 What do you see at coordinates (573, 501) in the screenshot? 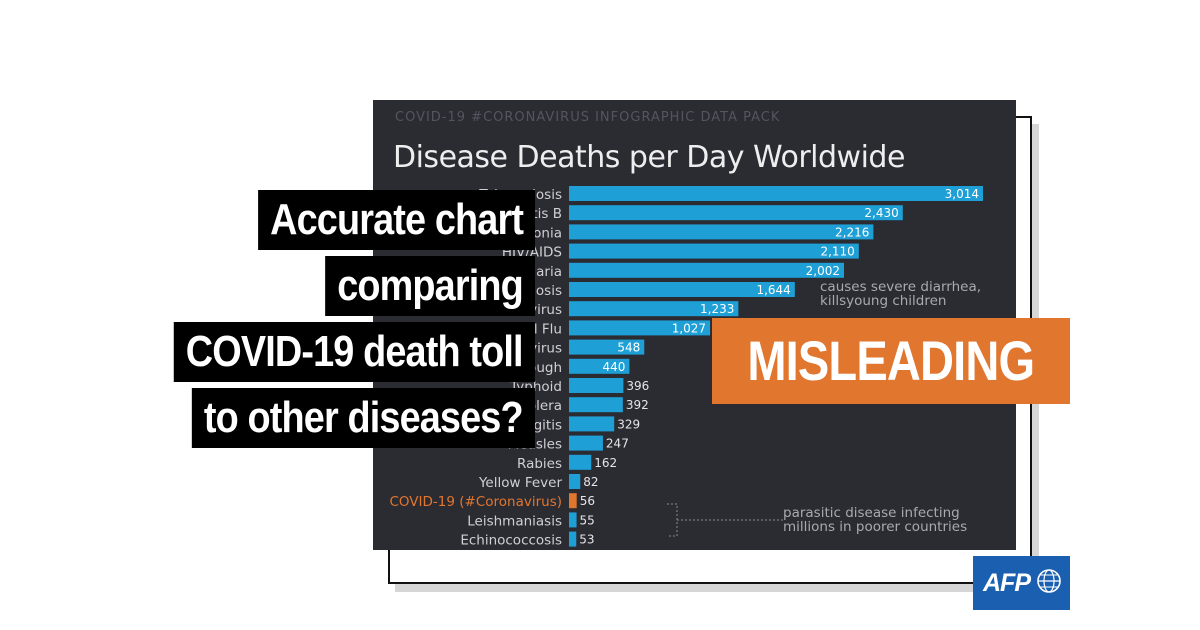
I see `bar-covid-19-coronavirus` at bounding box center [573, 501].